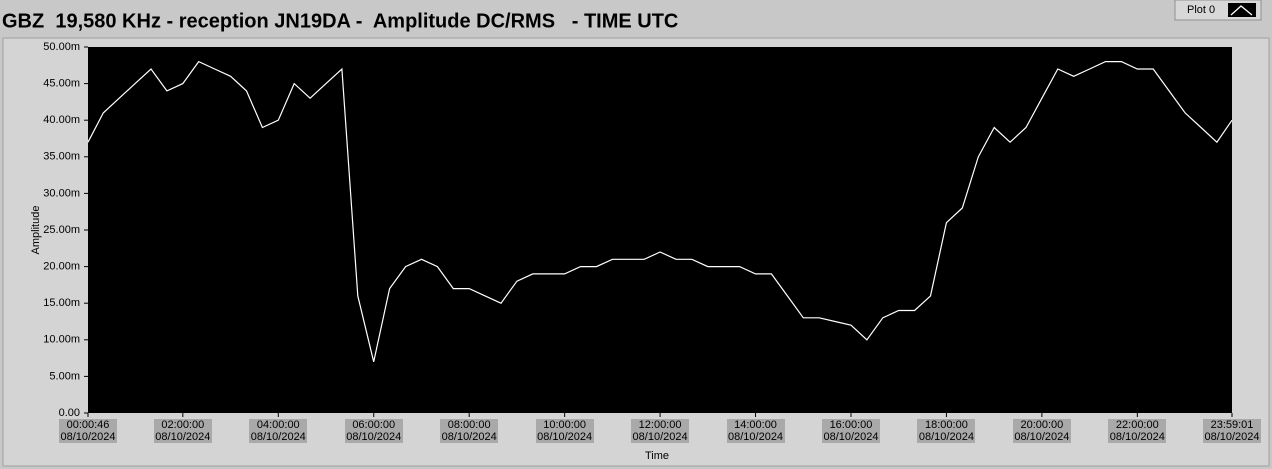 The height and width of the screenshot is (469, 1272). Describe the element at coordinates (61, 303) in the screenshot. I see `y-tick-label: 15.00m` at that location.